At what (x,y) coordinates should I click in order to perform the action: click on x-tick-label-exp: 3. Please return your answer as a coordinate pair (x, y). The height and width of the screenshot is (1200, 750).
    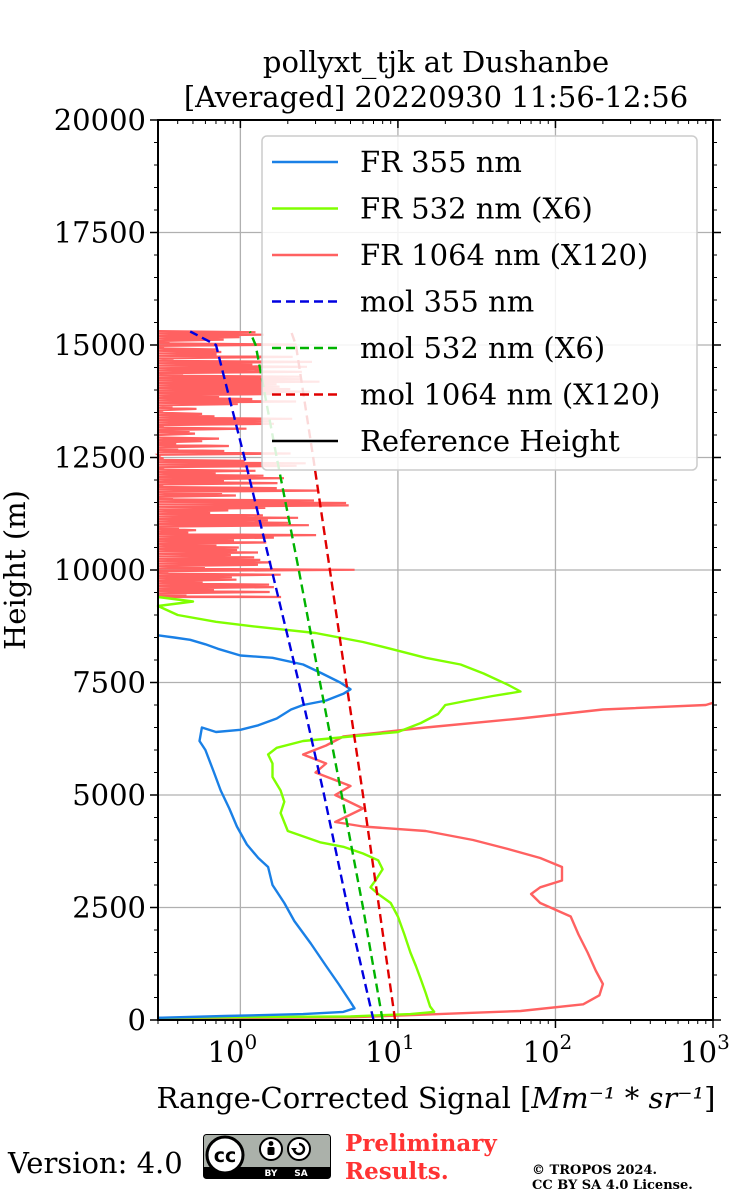
    Looking at the image, I should click on (723, 1042).